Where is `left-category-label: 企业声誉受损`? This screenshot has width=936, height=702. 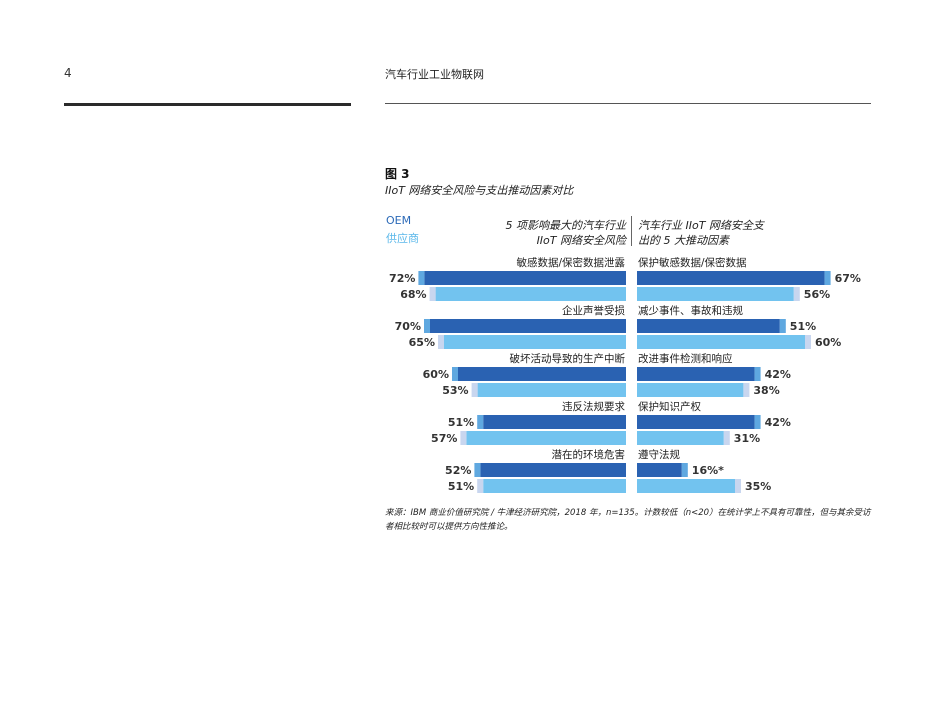 left-category-label: 企业声誉受损 is located at coordinates (593, 310).